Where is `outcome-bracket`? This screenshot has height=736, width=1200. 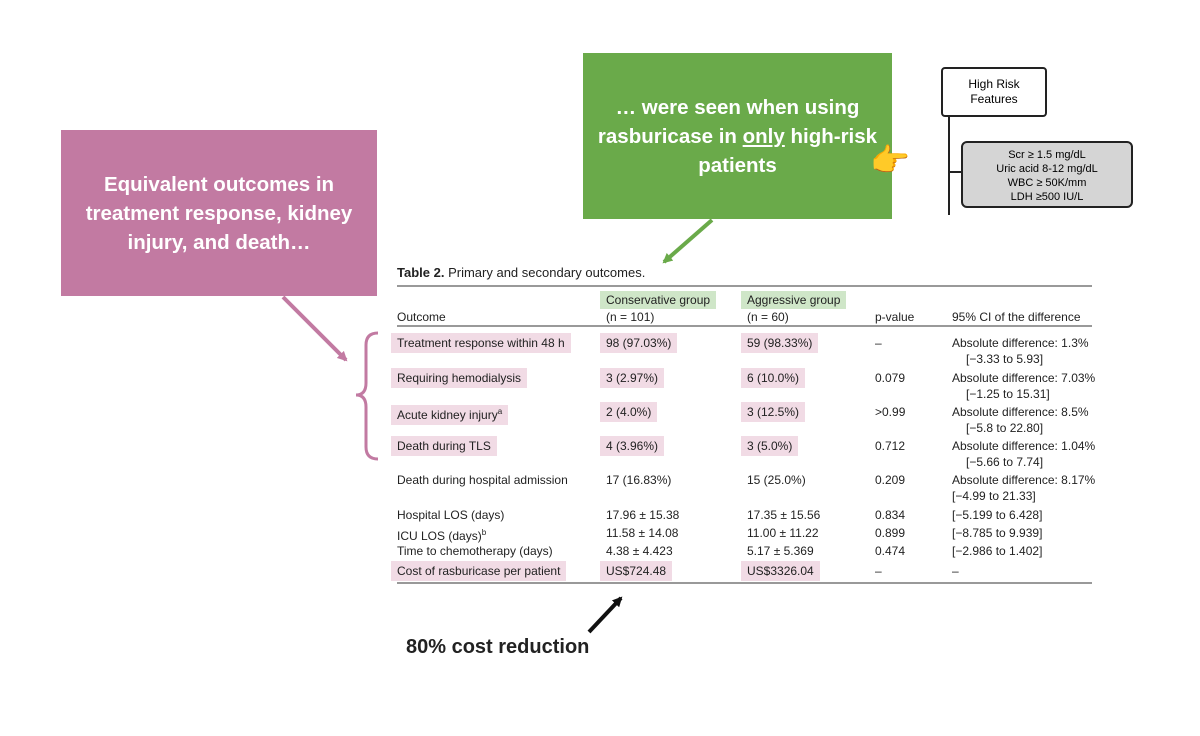
outcome-bracket is located at coordinates (367, 396).